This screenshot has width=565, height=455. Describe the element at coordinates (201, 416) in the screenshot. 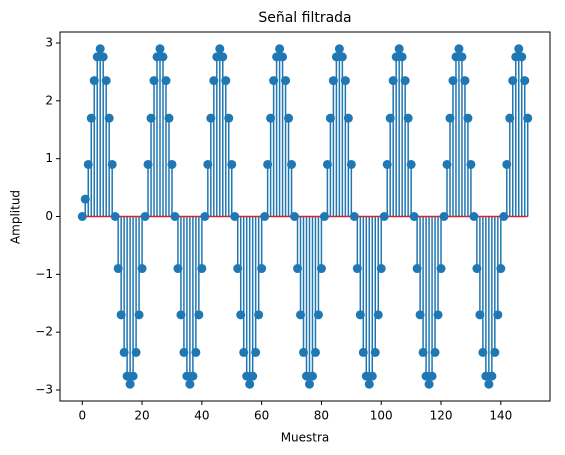

I see `x-tick-label: 40` at that location.